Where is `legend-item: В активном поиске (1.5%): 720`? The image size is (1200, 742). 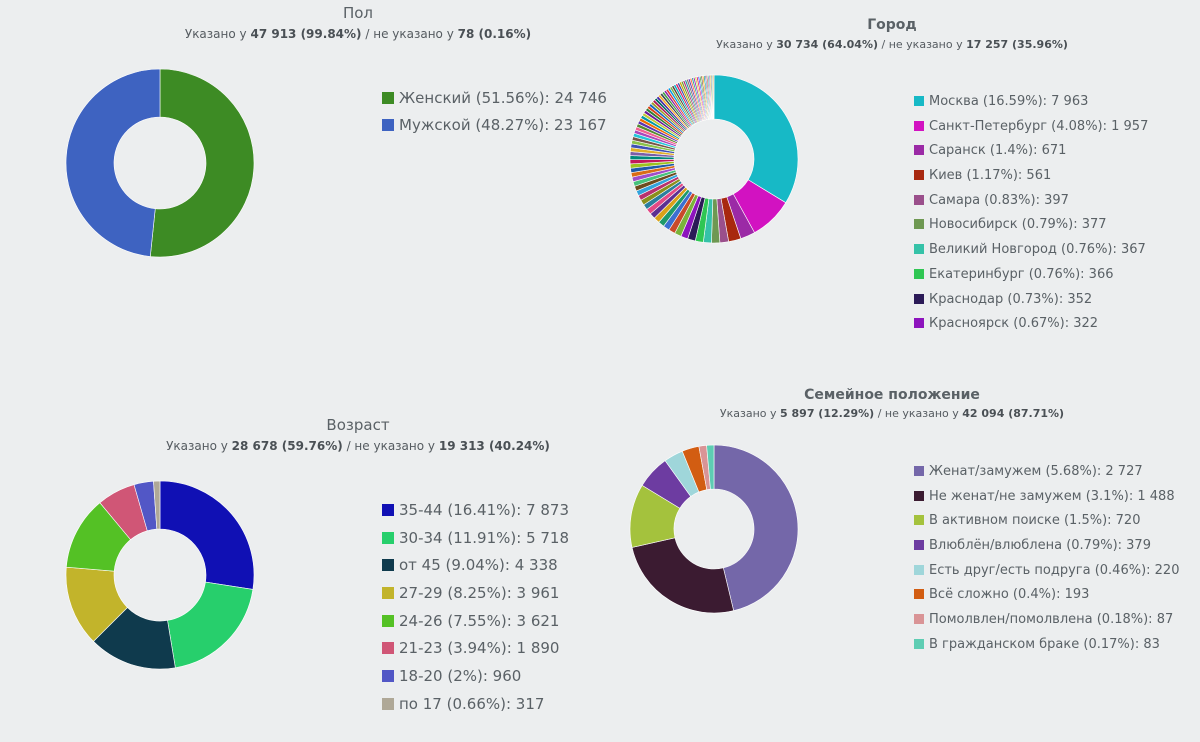
legend-item: В активном поиске (1.5%): 720 is located at coordinates (1046, 523).